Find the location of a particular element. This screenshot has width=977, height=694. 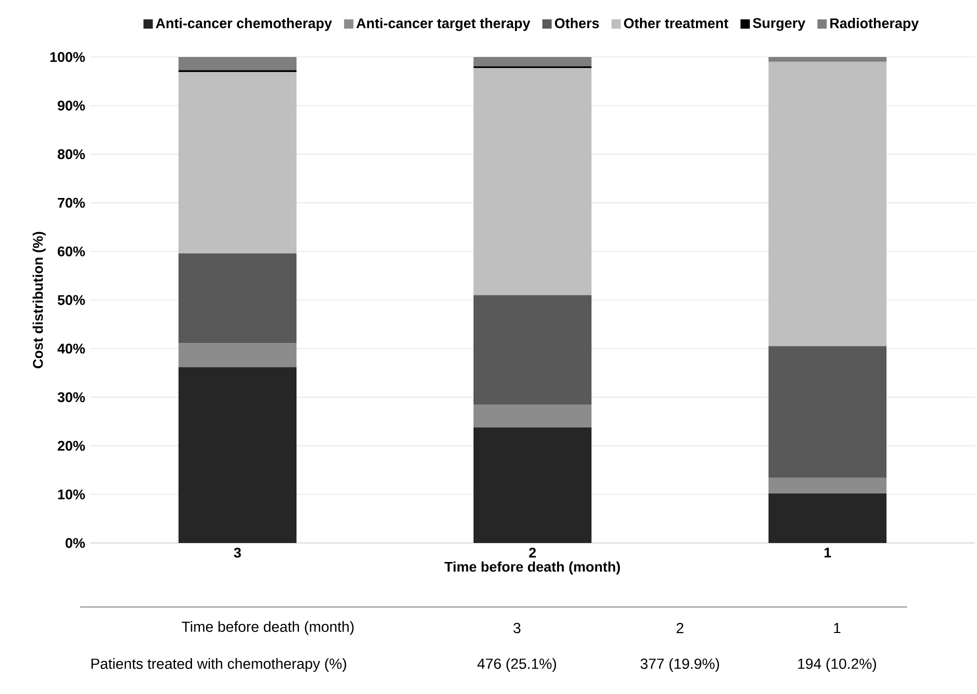

y-tick-label: 80% is located at coordinates (71, 154).